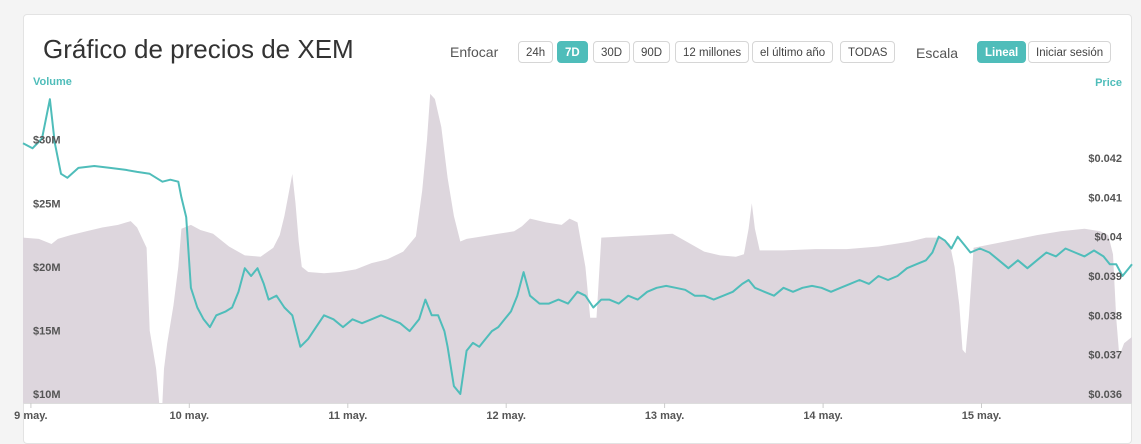 This screenshot has width=1141, height=444. I want to click on price-axis-title: Price, so click(1108, 83).